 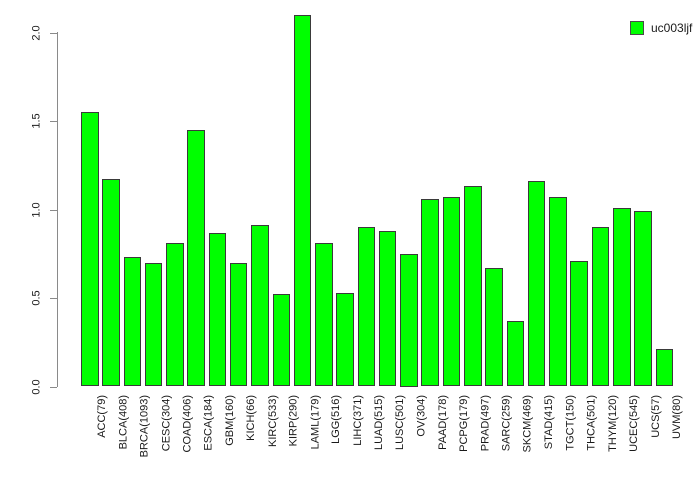 I want to click on x-tick-label: ACC(79), so click(x=102, y=416).